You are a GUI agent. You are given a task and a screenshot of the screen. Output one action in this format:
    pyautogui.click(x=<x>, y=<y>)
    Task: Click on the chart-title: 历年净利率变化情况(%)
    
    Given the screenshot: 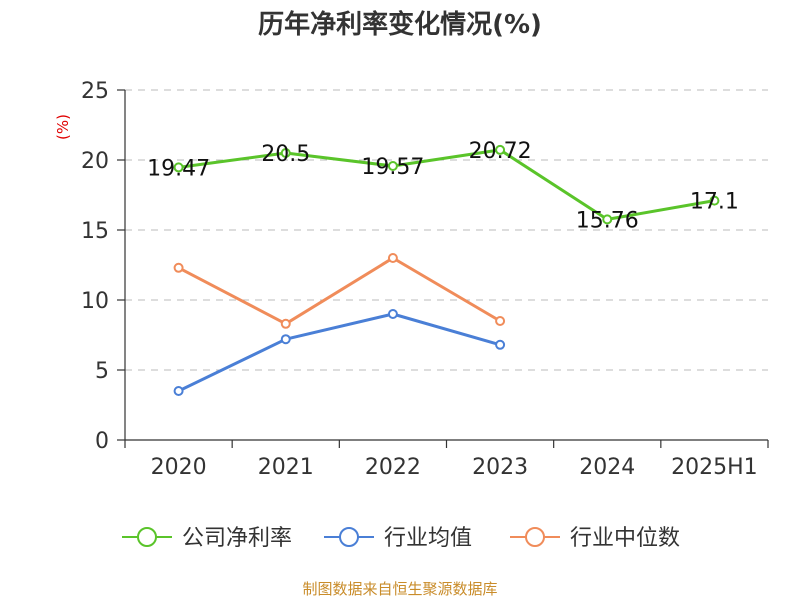 What is the action you would take?
    pyautogui.click(x=400, y=24)
    